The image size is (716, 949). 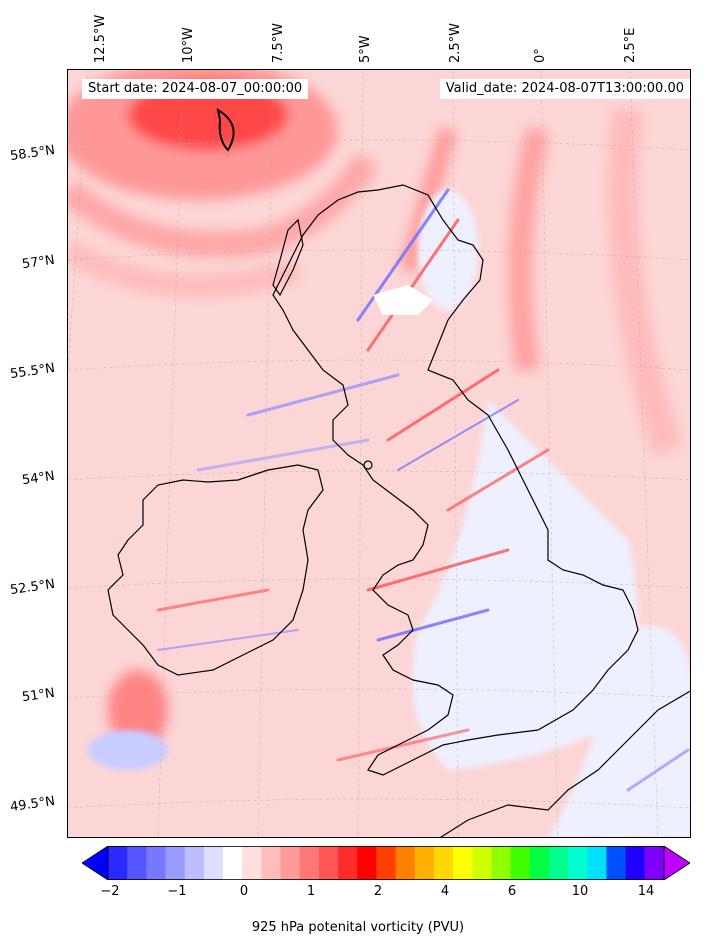 I want to click on colorbar-tick-label: −1, so click(x=177, y=891).